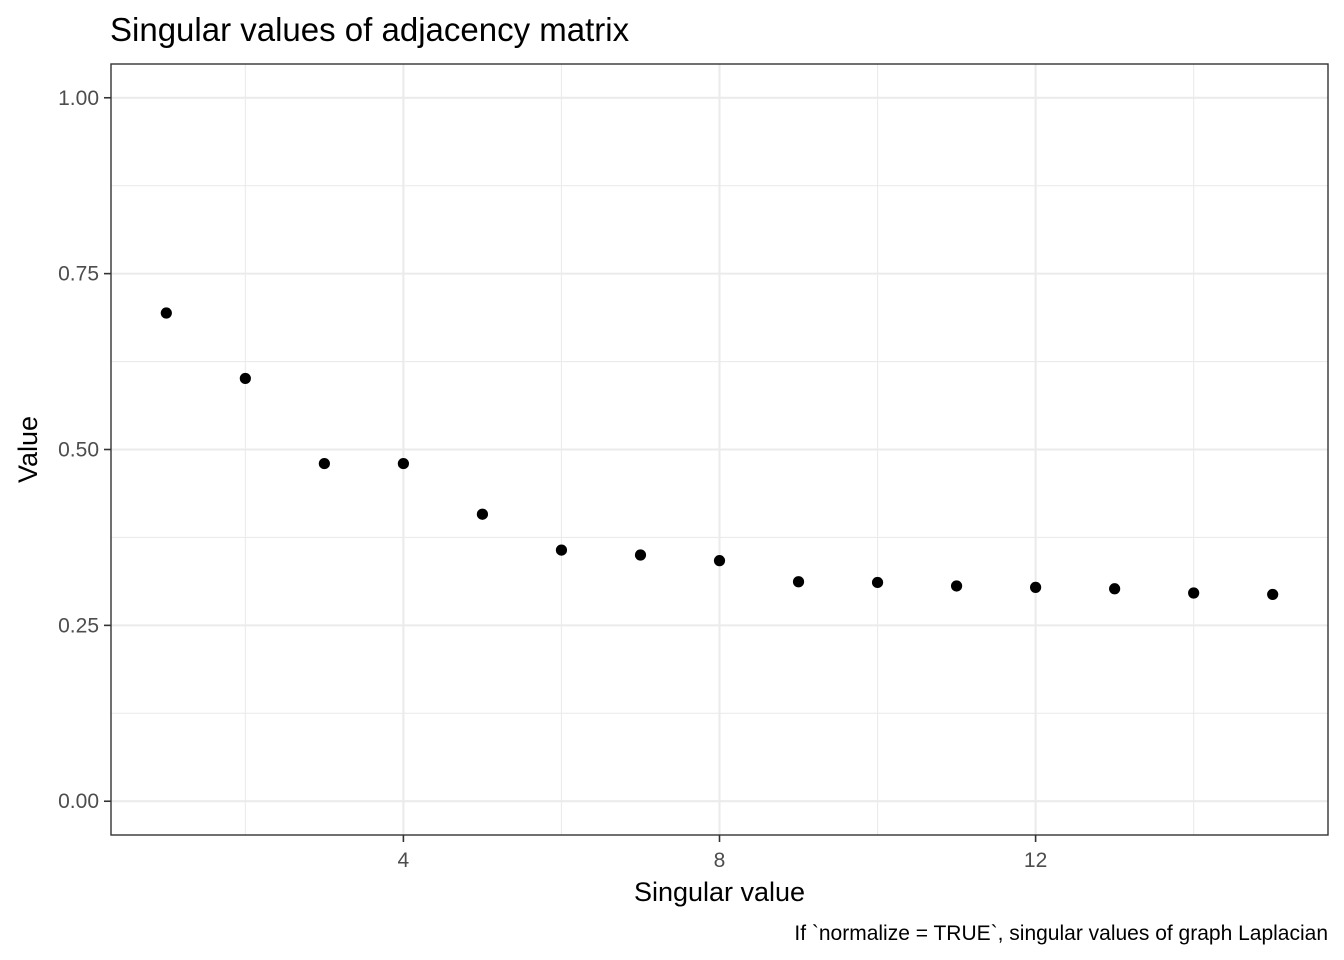  What do you see at coordinates (78, 801) in the screenshot?
I see `y-tick-label: 0.00` at bounding box center [78, 801].